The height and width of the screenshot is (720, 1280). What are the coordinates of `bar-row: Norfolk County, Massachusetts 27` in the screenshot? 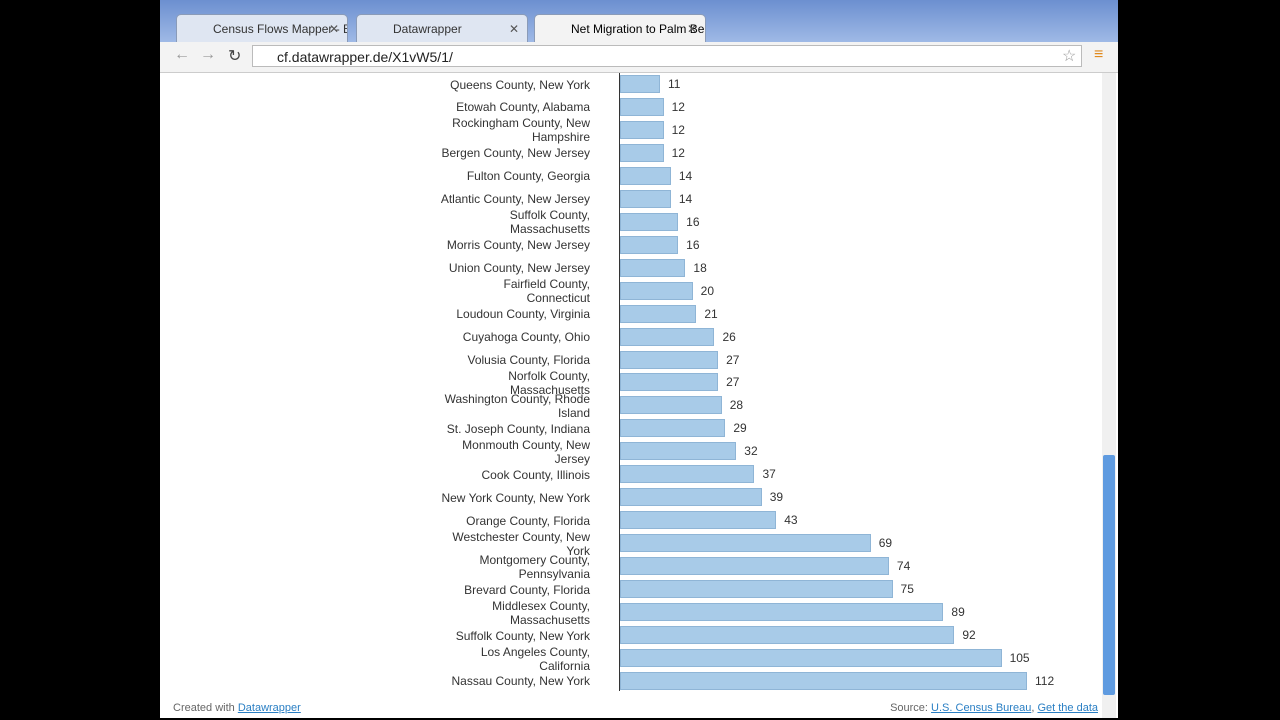 It's located at (630, 382).